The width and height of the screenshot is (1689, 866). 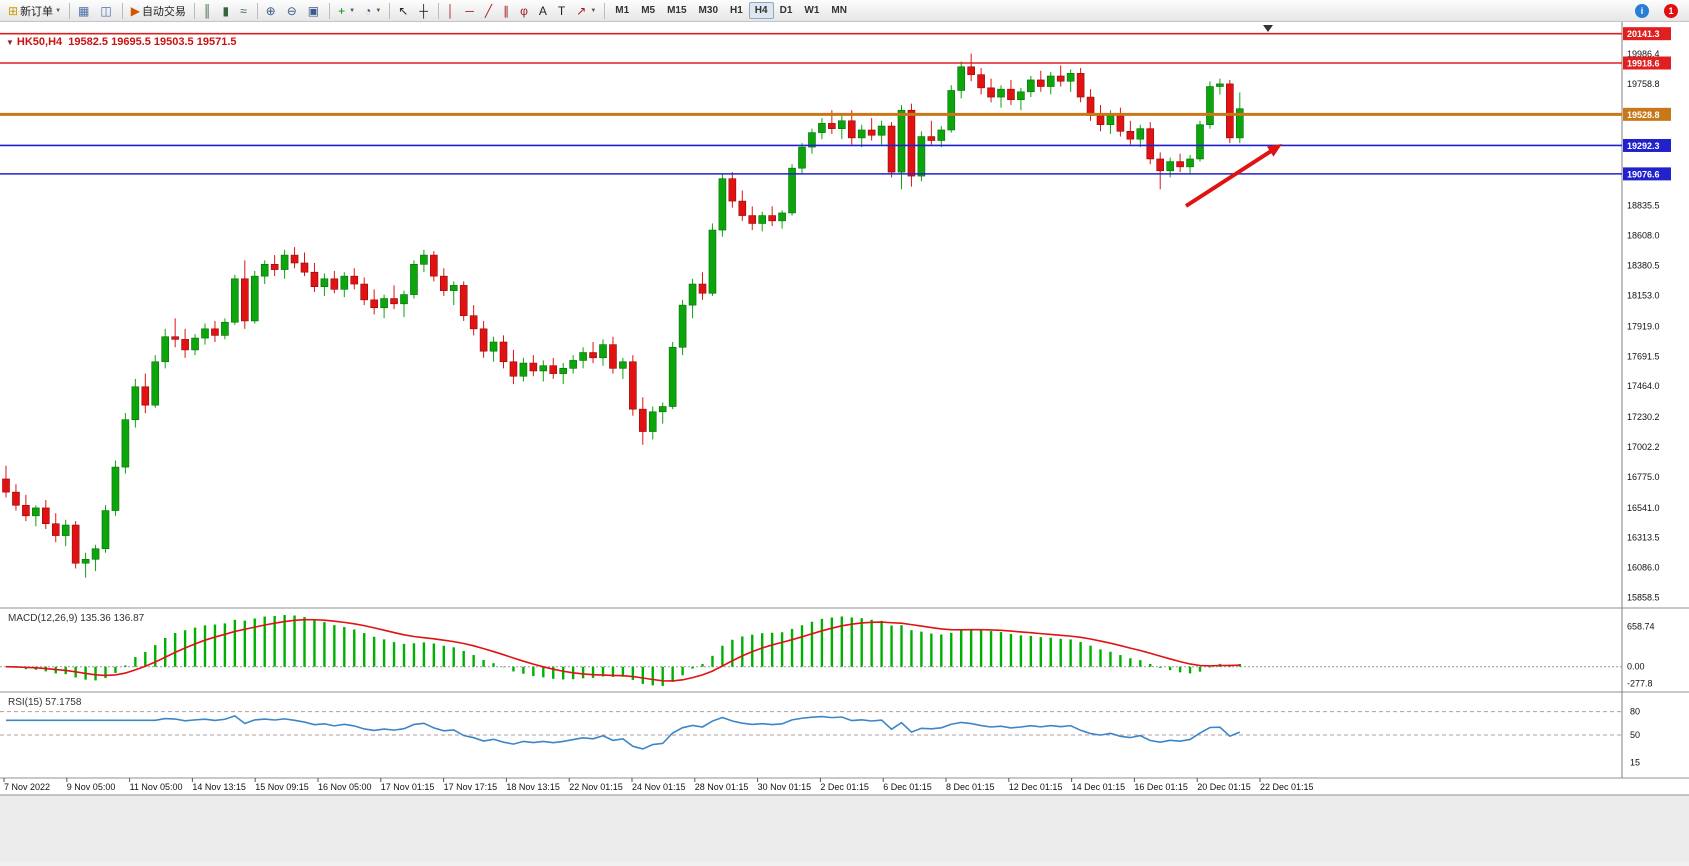 I want to click on label-icon: T, so click(x=562, y=11).